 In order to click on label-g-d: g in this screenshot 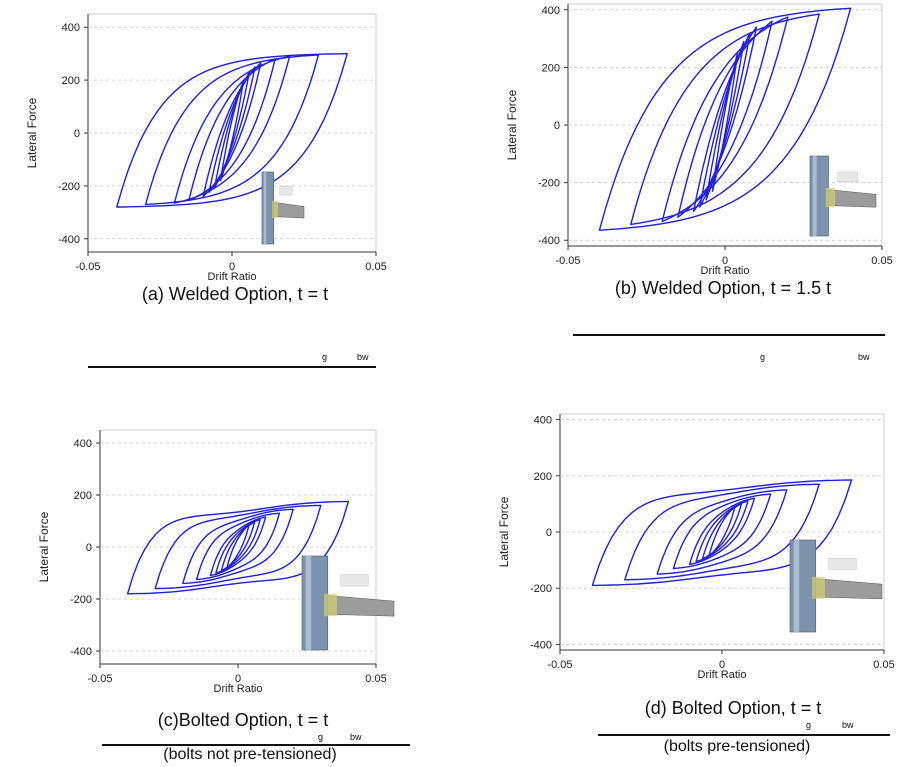, I will do `click(809, 725)`.